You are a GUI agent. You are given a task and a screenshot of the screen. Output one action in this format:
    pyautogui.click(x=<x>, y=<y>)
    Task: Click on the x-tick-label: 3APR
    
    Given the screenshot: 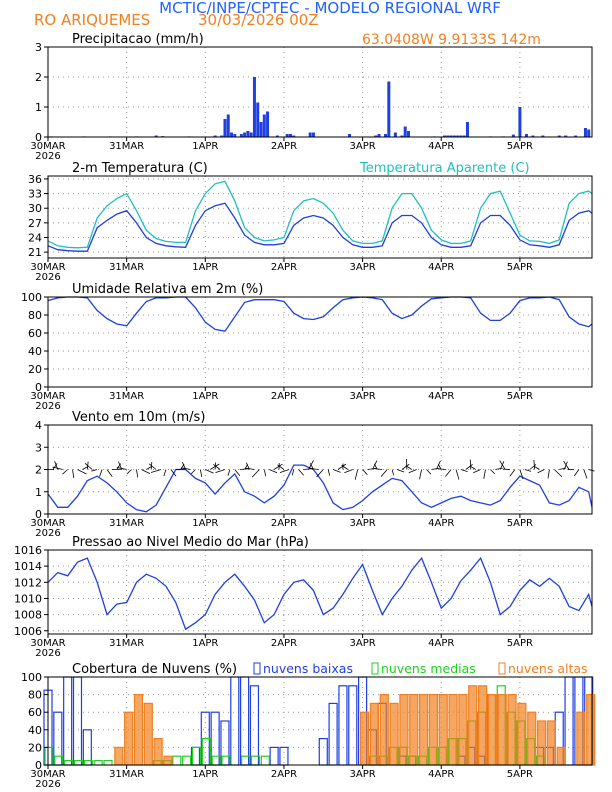 What is the action you would take?
    pyautogui.click(x=363, y=643)
    